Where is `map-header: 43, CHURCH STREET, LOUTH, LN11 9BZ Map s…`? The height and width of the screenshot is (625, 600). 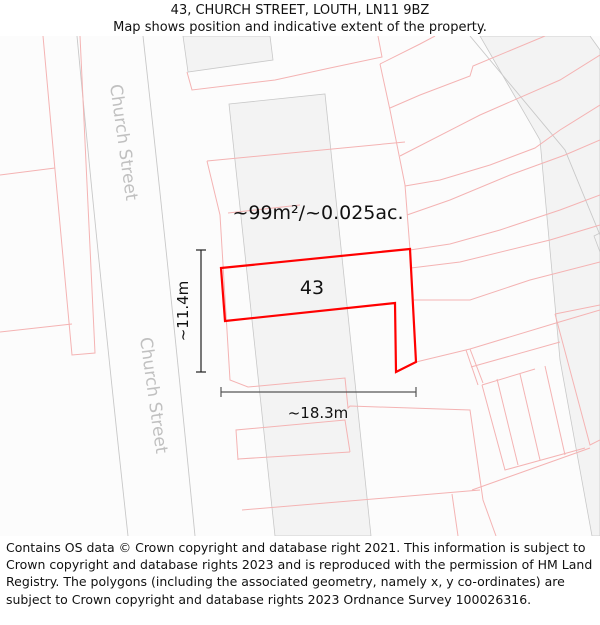 map-header: 43, CHURCH STREET, LOUTH, LN11 9BZ Map s… is located at coordinates (300, 19).